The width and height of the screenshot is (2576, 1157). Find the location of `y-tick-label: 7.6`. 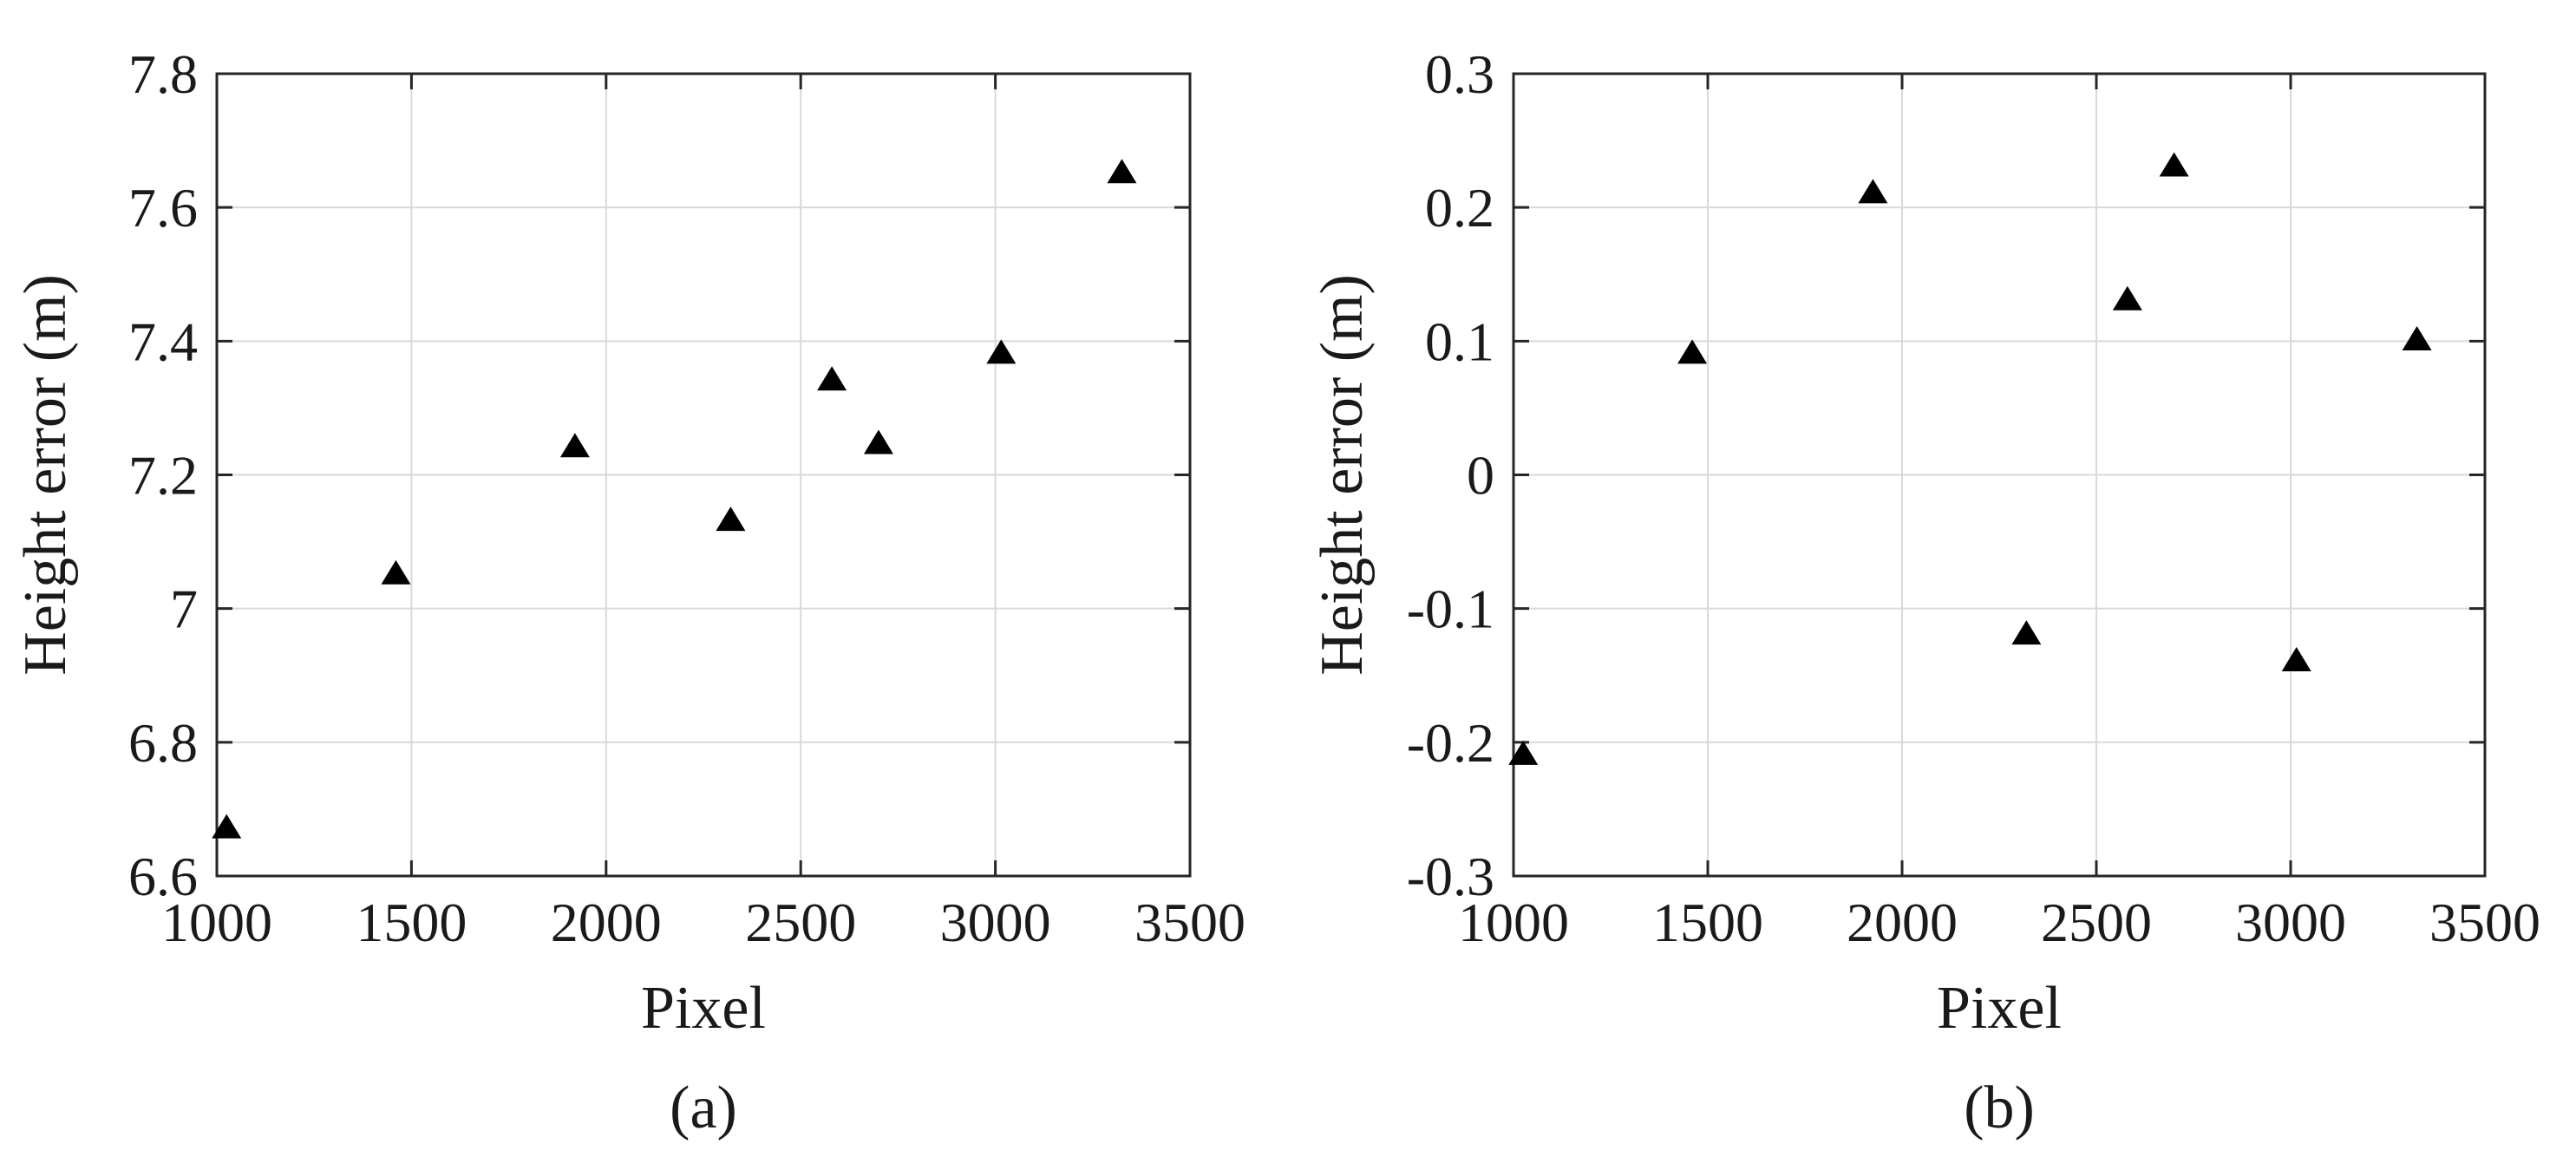

y-tick-label: 7.6 is located at coordinates (163, 208).